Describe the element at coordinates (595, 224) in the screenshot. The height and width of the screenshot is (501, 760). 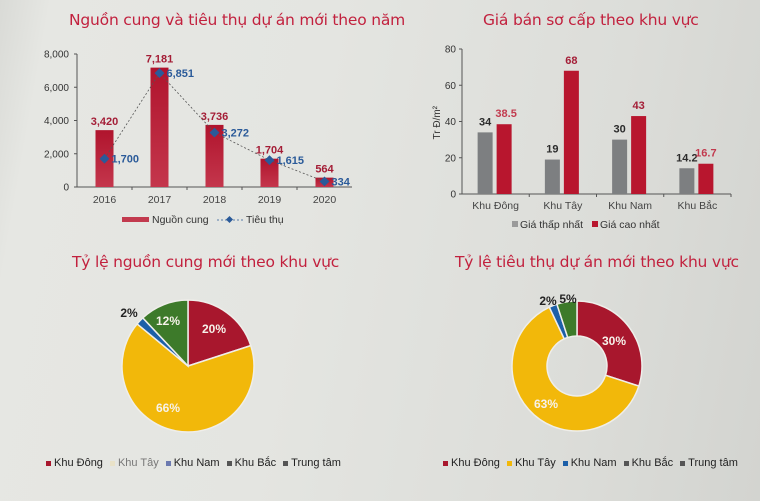
I see `legend-high-swatch` at that location.